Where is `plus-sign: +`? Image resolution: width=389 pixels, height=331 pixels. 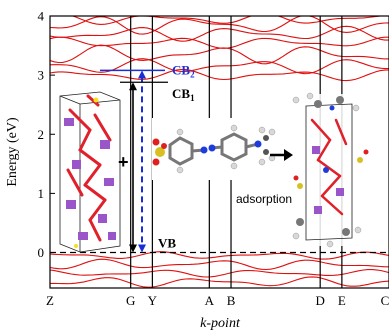 plus-sign: + is located at coordinates (123, 162).